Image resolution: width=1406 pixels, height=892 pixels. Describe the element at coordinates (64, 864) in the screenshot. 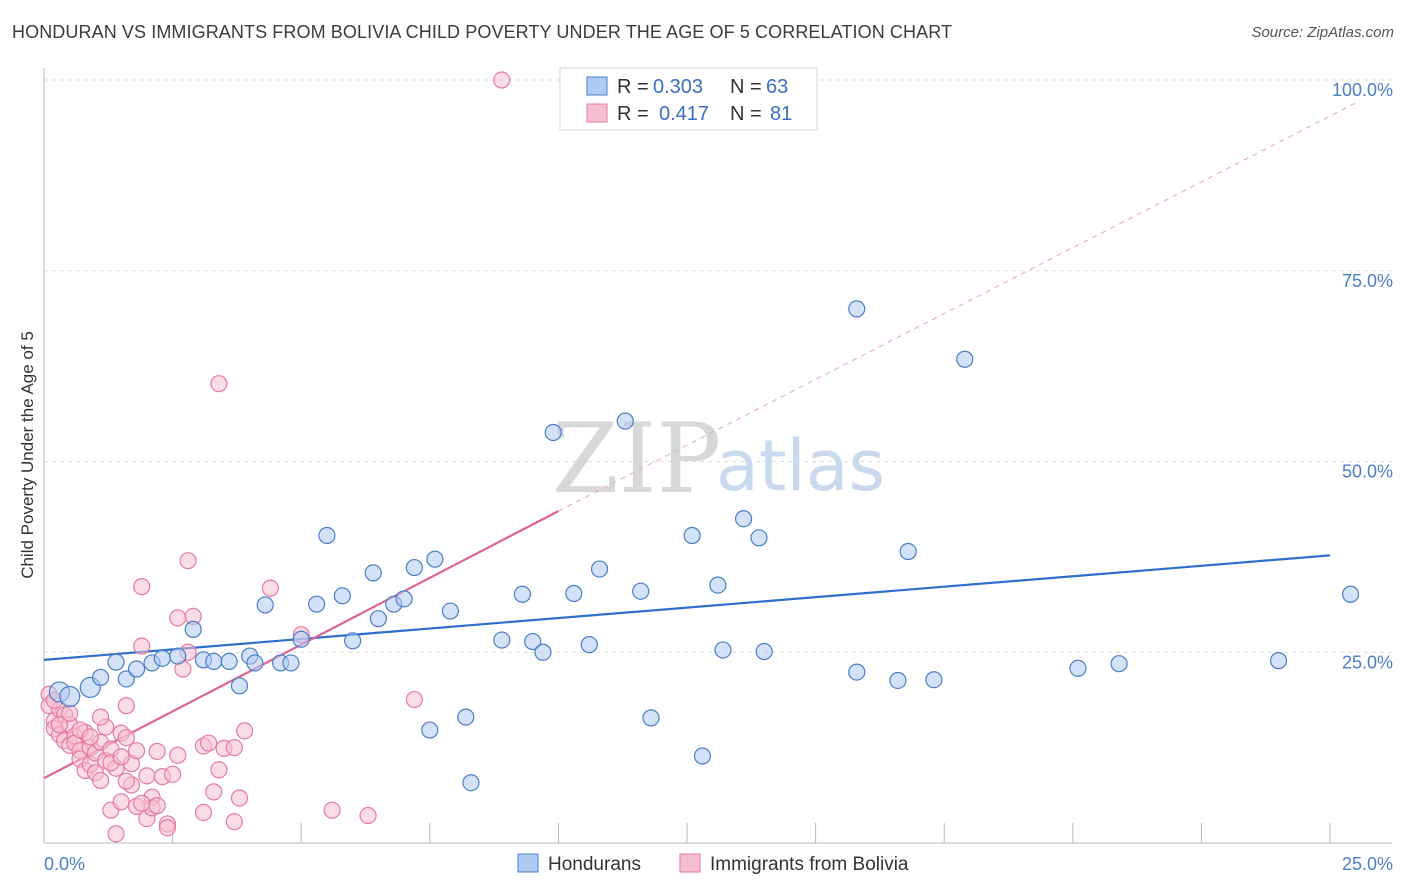

I see `x-tick-label-0: 0.0%` at that location.